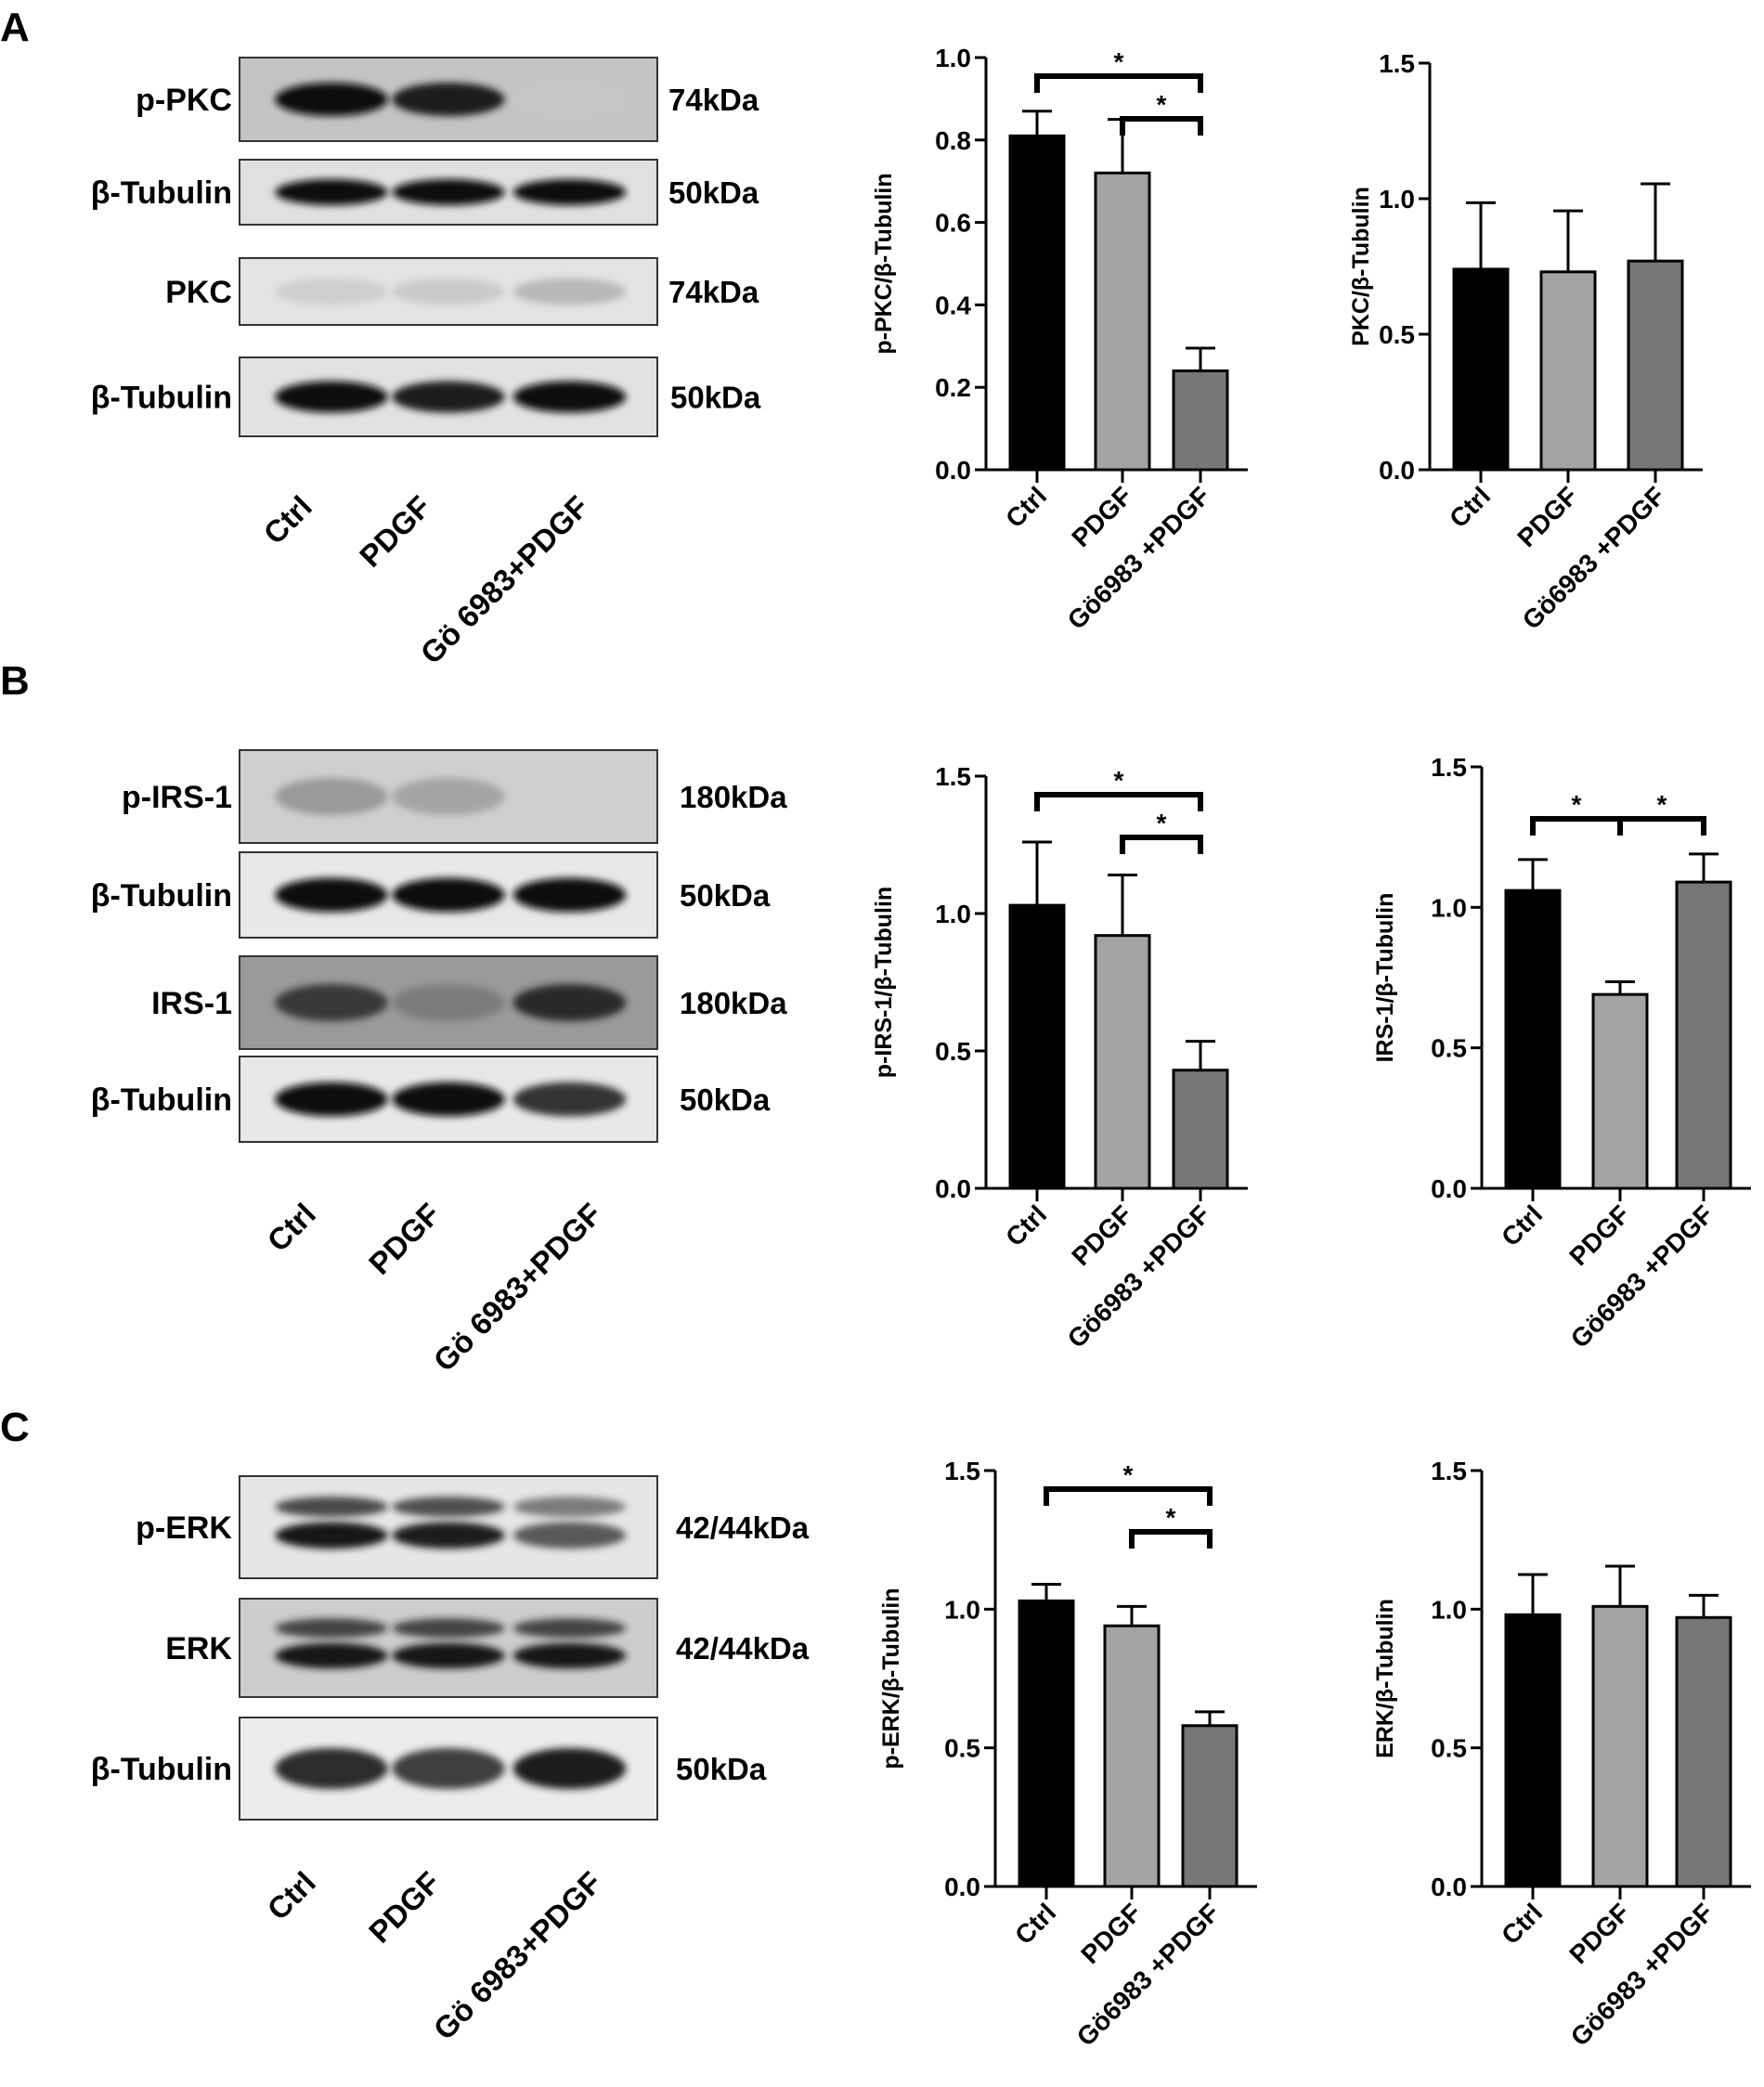 This screenshot has width=1764, height=2087. What do you see at coordinates (953, 305) in the screenshot?
I see `y-tick-label: 0.4` at bounding box center [953, 305].